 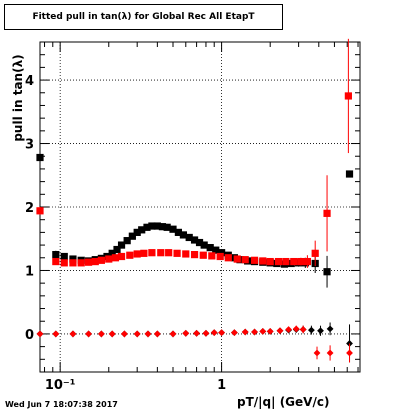 I want to click on y-tick-label: 0, so click(x=29, y=335).